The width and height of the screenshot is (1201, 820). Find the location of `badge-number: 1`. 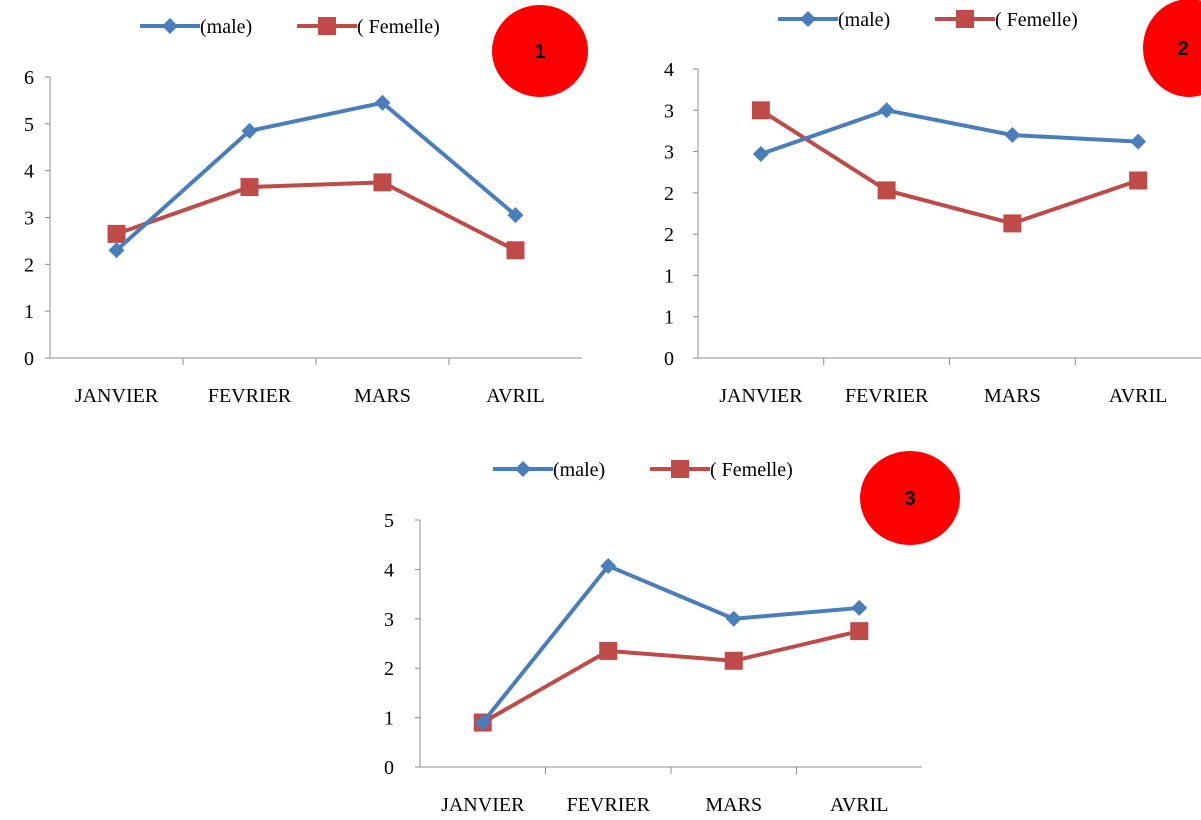

badge-number: 1 is located at coordinates (539, 52).